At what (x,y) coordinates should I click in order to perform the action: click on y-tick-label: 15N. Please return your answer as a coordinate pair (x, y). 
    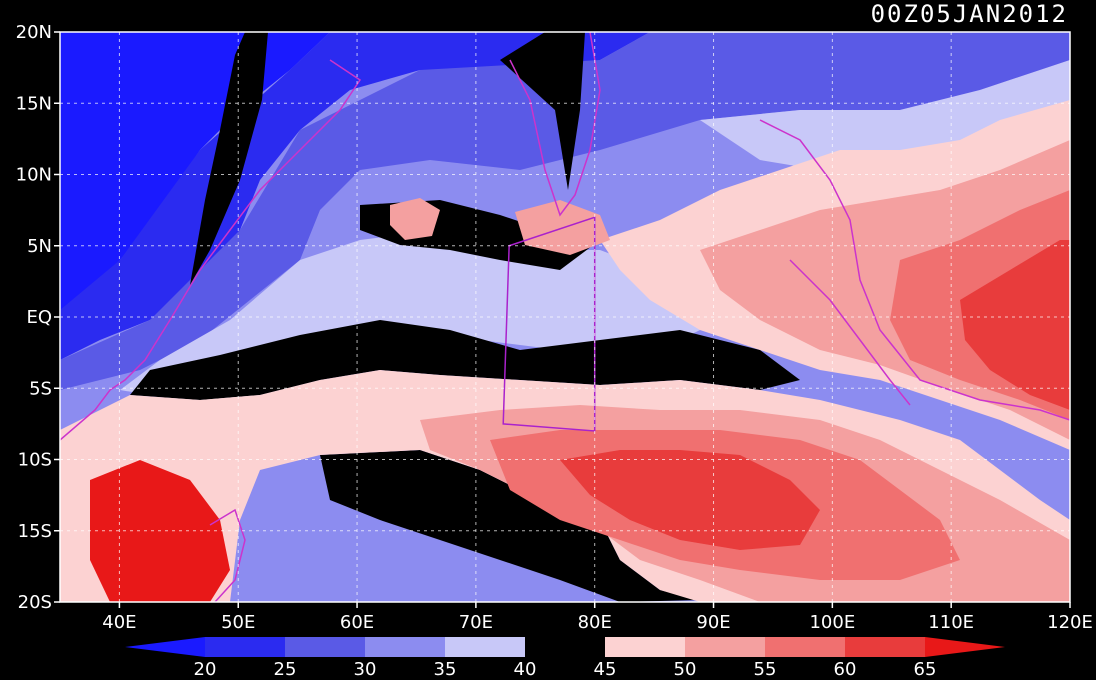
    Looking at the image, I should click on (34, 103).